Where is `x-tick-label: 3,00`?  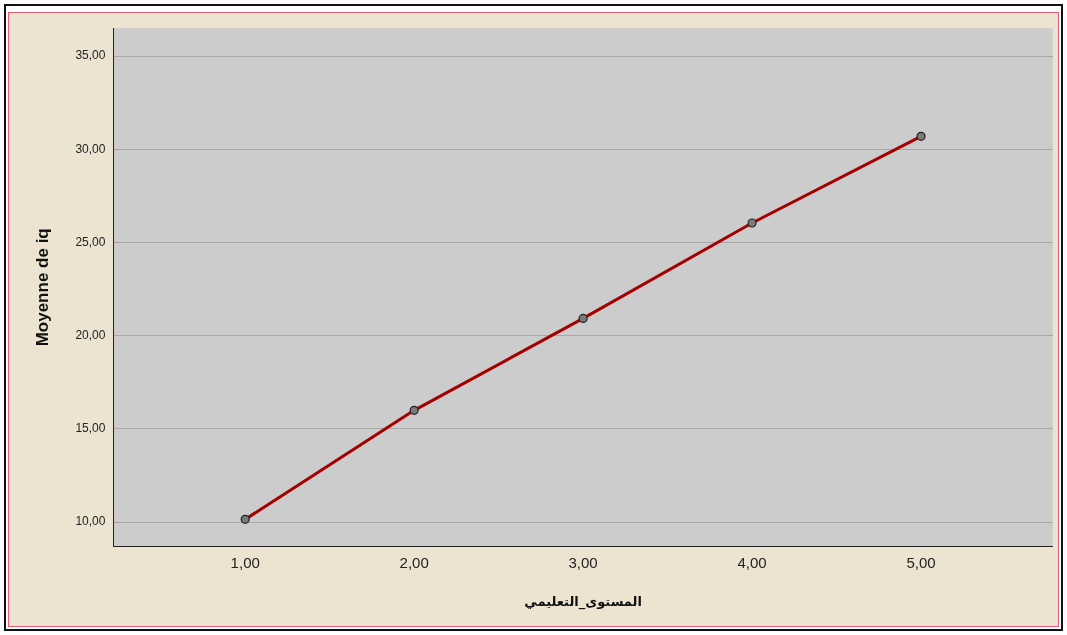 x-tick-label: 3,00 is located at coordinates (583, 562).